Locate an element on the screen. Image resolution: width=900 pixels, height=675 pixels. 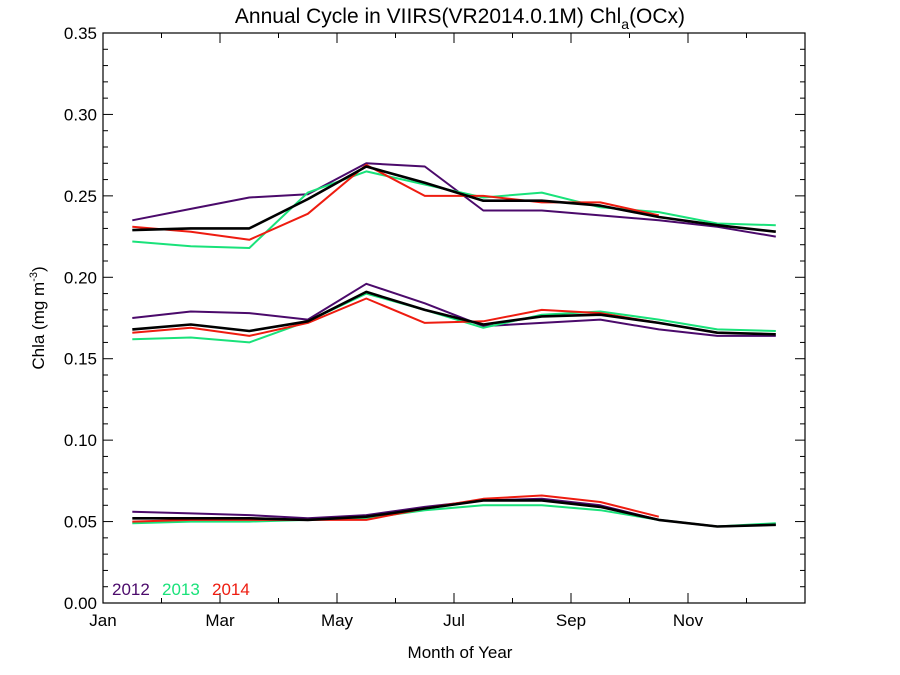
legend-entry: 2013 is located at coordinates (181, 589).